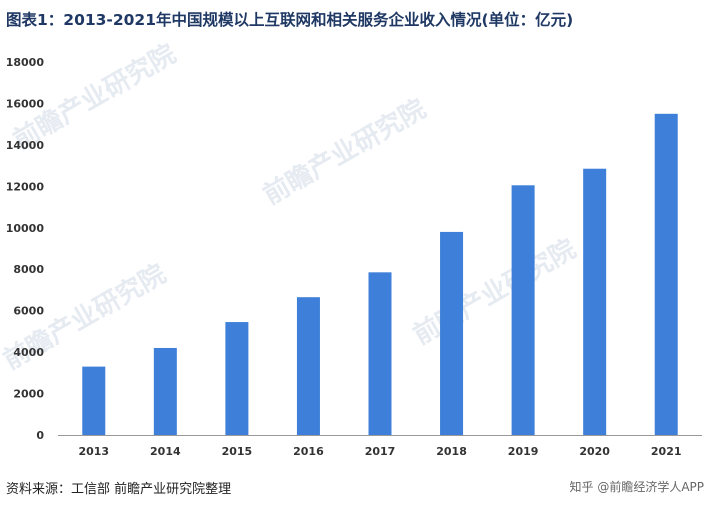 The width and height of the screenshot is (708, 506). I want to click on y-tick-label: 18000, so click(25, 62).